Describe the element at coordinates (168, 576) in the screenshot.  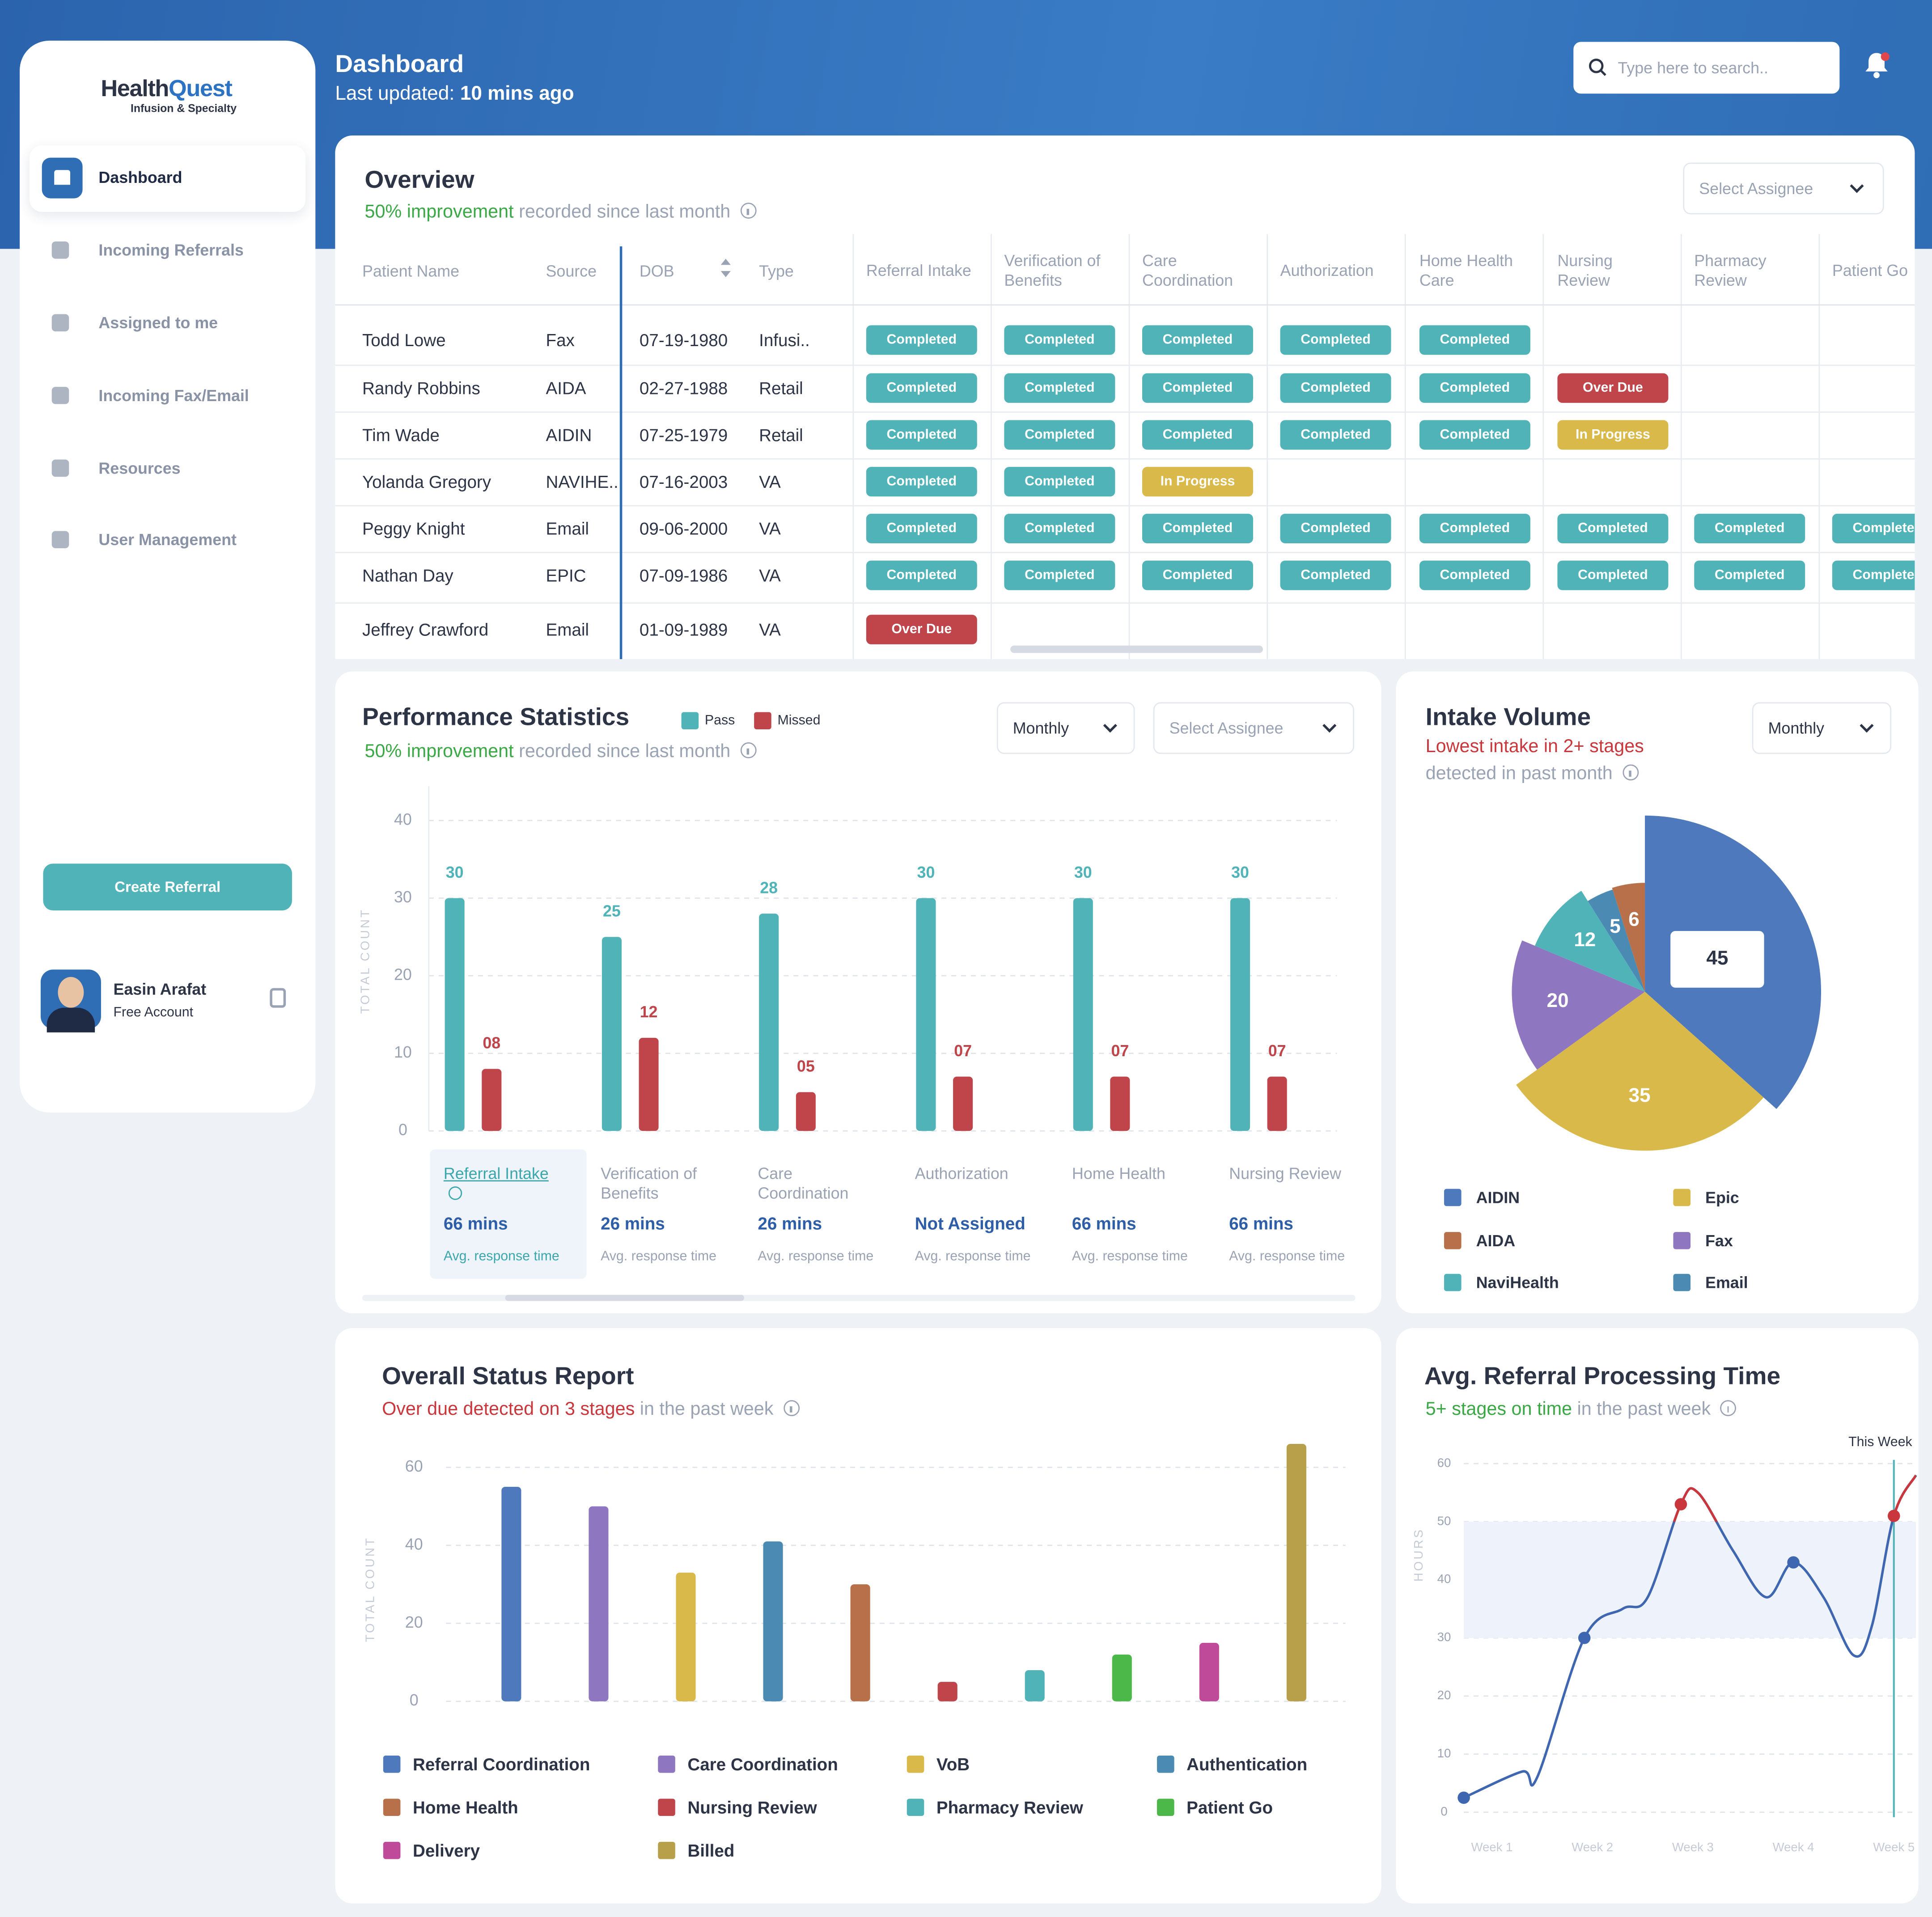
I see `sidebar` at that location.